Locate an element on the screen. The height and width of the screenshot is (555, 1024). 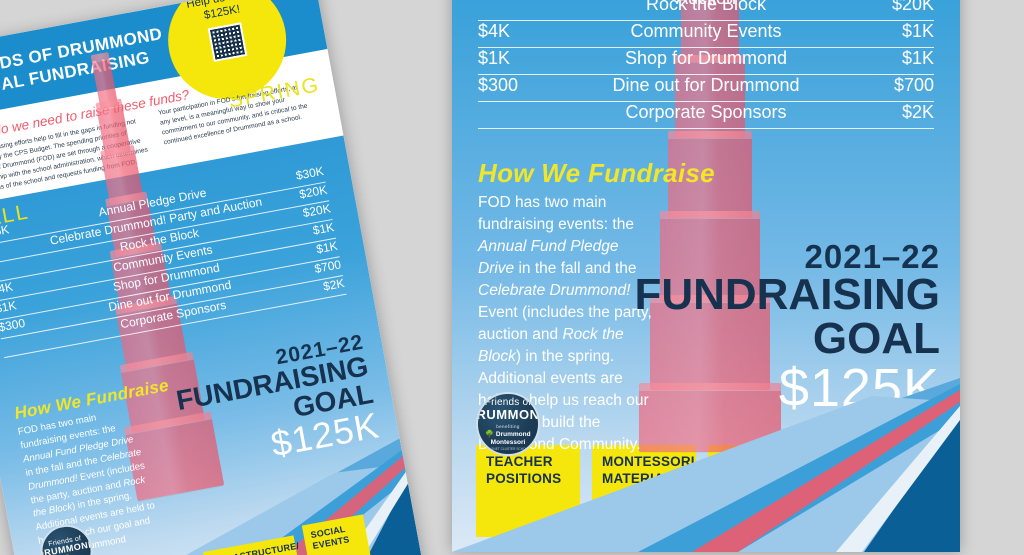
table-row: Corporate Sponsors $2K is located at coordinates (706, 115).